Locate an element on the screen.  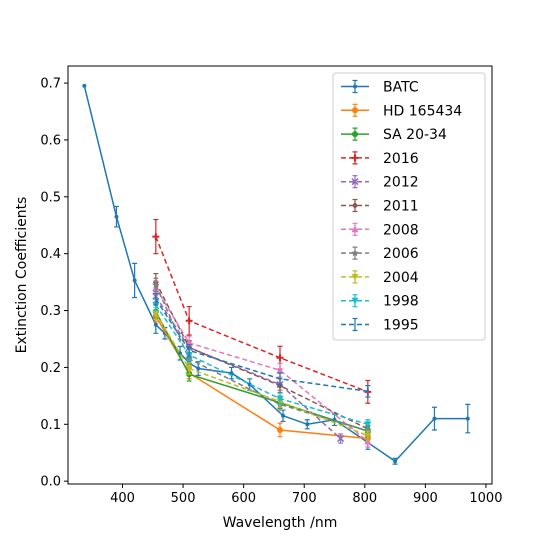
legend-label: SA 20-34 is located at coordinates (415, 135).